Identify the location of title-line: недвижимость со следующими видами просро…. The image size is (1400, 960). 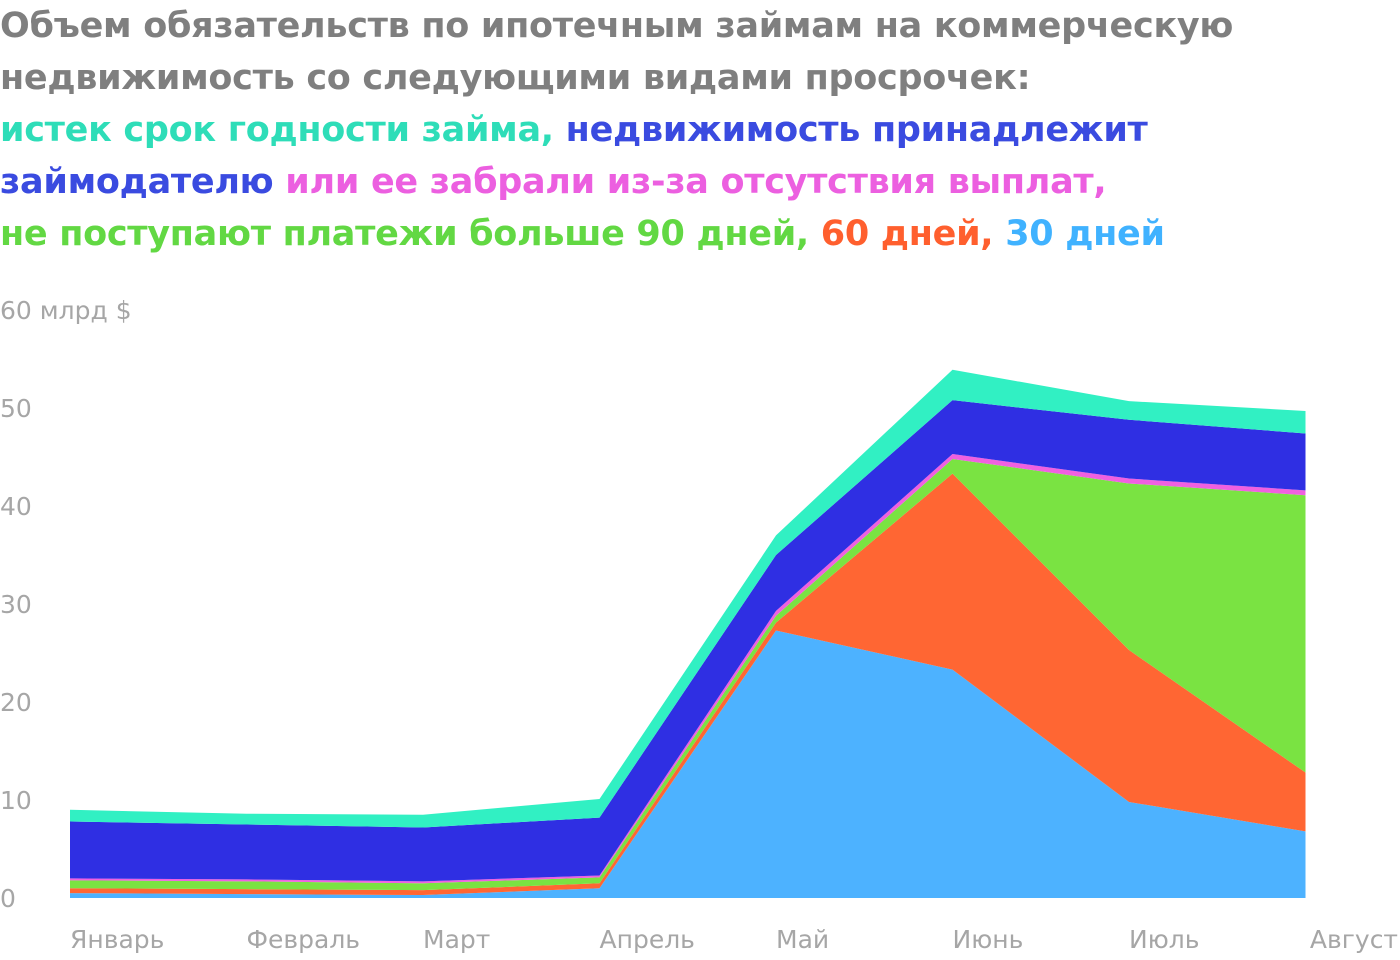
(700, 78).